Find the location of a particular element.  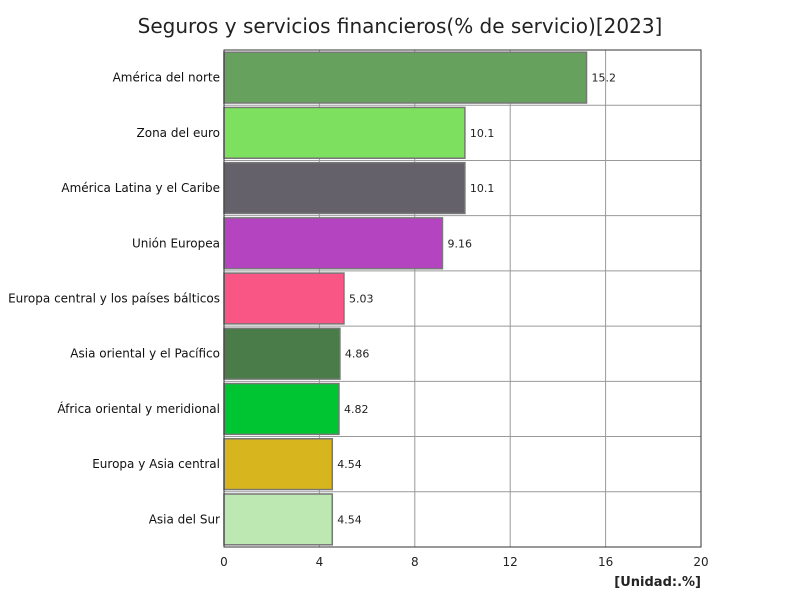

category-label: Europa central y los países bálticos is located at coordinates (114, 299).